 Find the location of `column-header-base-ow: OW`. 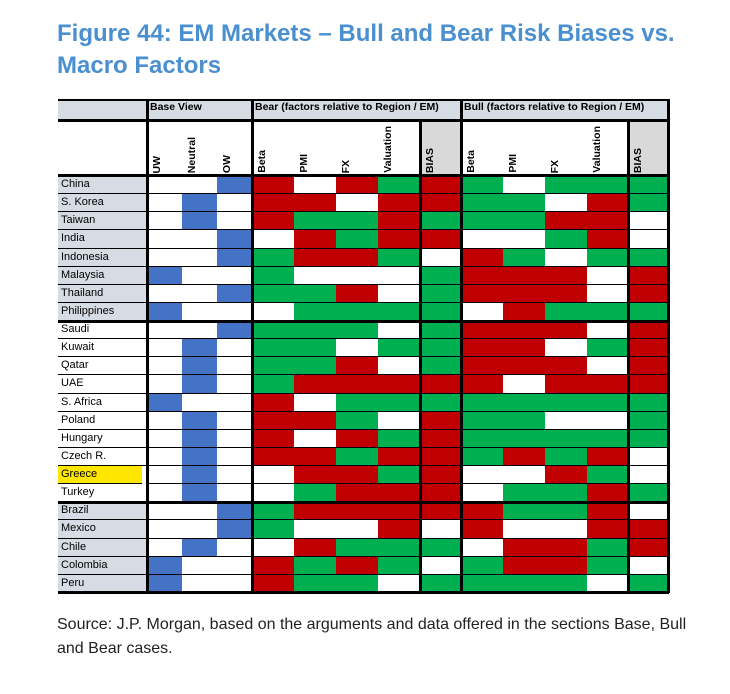

column-header-base-ow: OW is located at coordinates (234, 148).